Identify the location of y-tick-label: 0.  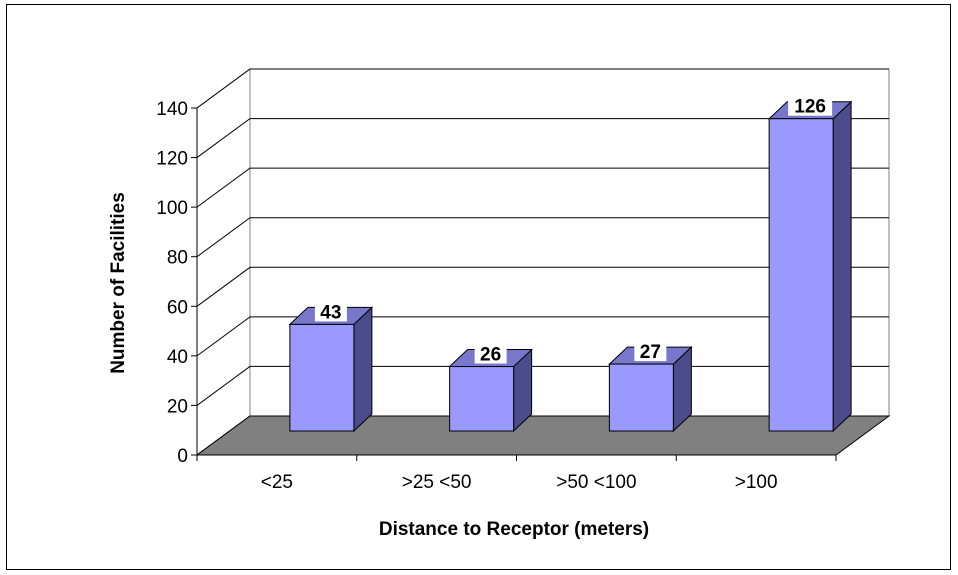
(182, 456).